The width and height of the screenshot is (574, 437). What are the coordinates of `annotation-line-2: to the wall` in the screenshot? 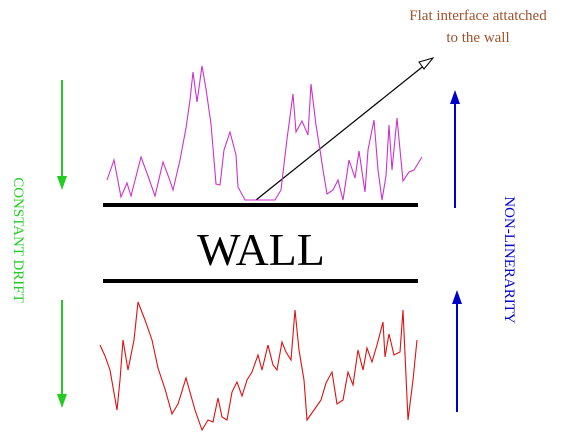 It's located at (477, 38).